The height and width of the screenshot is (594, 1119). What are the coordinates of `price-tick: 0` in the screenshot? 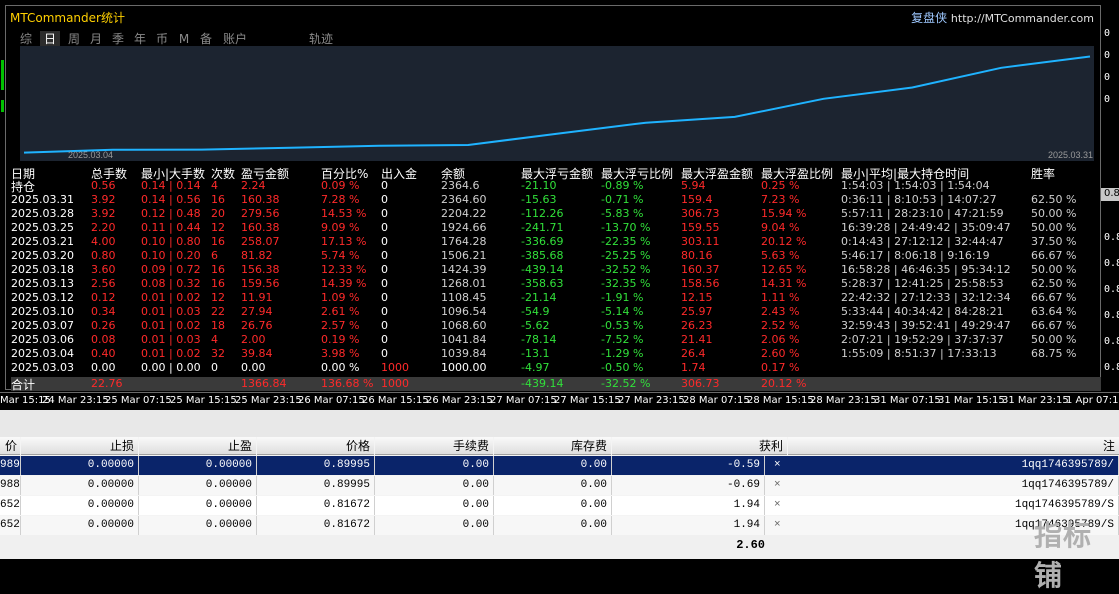 It's located at (1107, 77).